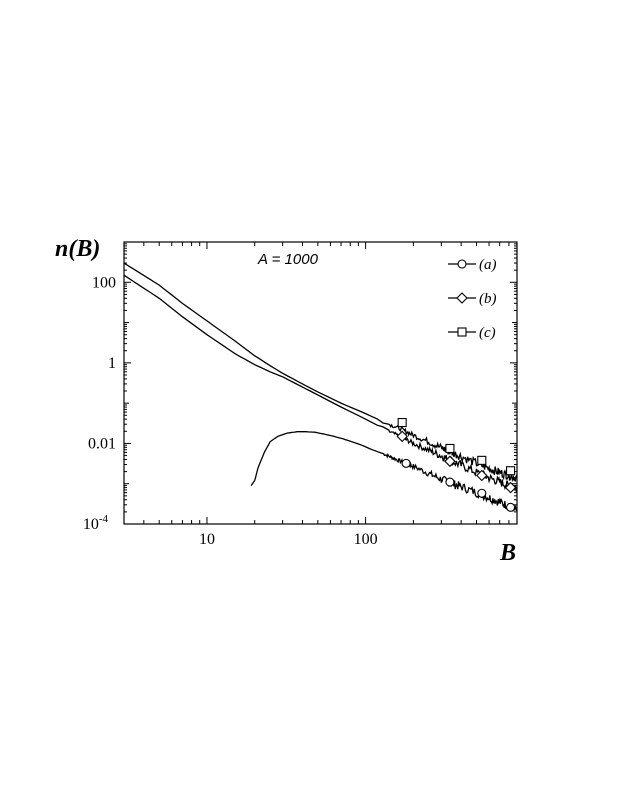 Image resolution: width=623 pixels, height=806 pixels. I want to click on legend: (a) (b) (c), so click(472, 299).